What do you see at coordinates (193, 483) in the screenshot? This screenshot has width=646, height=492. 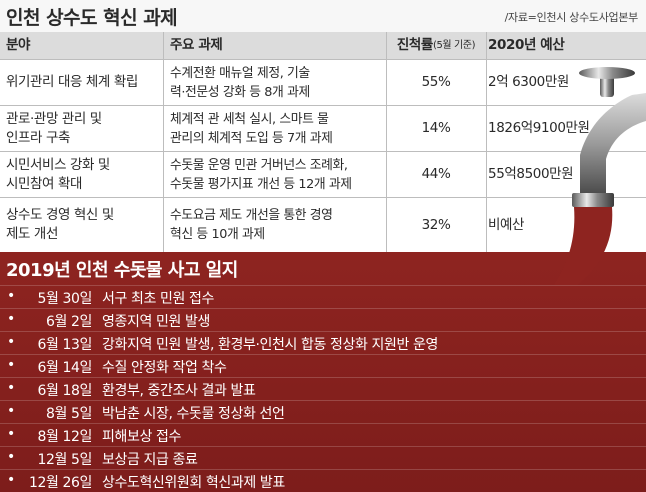 I see `log-event: 상수도혁신위원회 혁신과제 발표` at bounding box center [193, 483].